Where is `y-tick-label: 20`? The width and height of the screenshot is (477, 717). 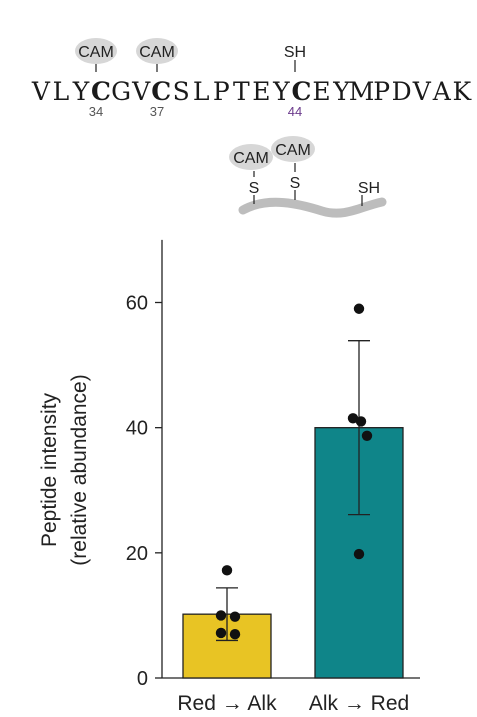 y-tick-label: 20 is located at coordinates (137, 554).